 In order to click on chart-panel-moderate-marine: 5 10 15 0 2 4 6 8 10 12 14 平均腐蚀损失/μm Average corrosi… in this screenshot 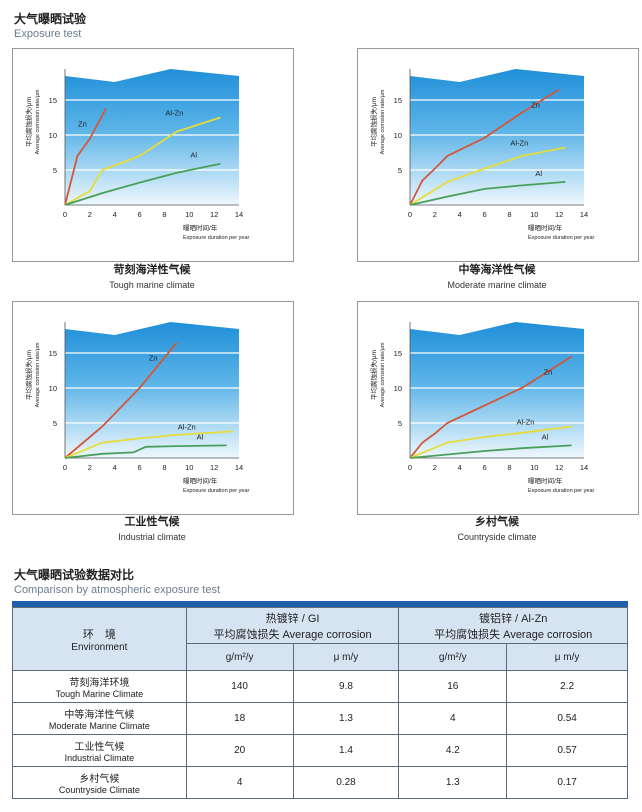, I will do `click(498, 155)`.